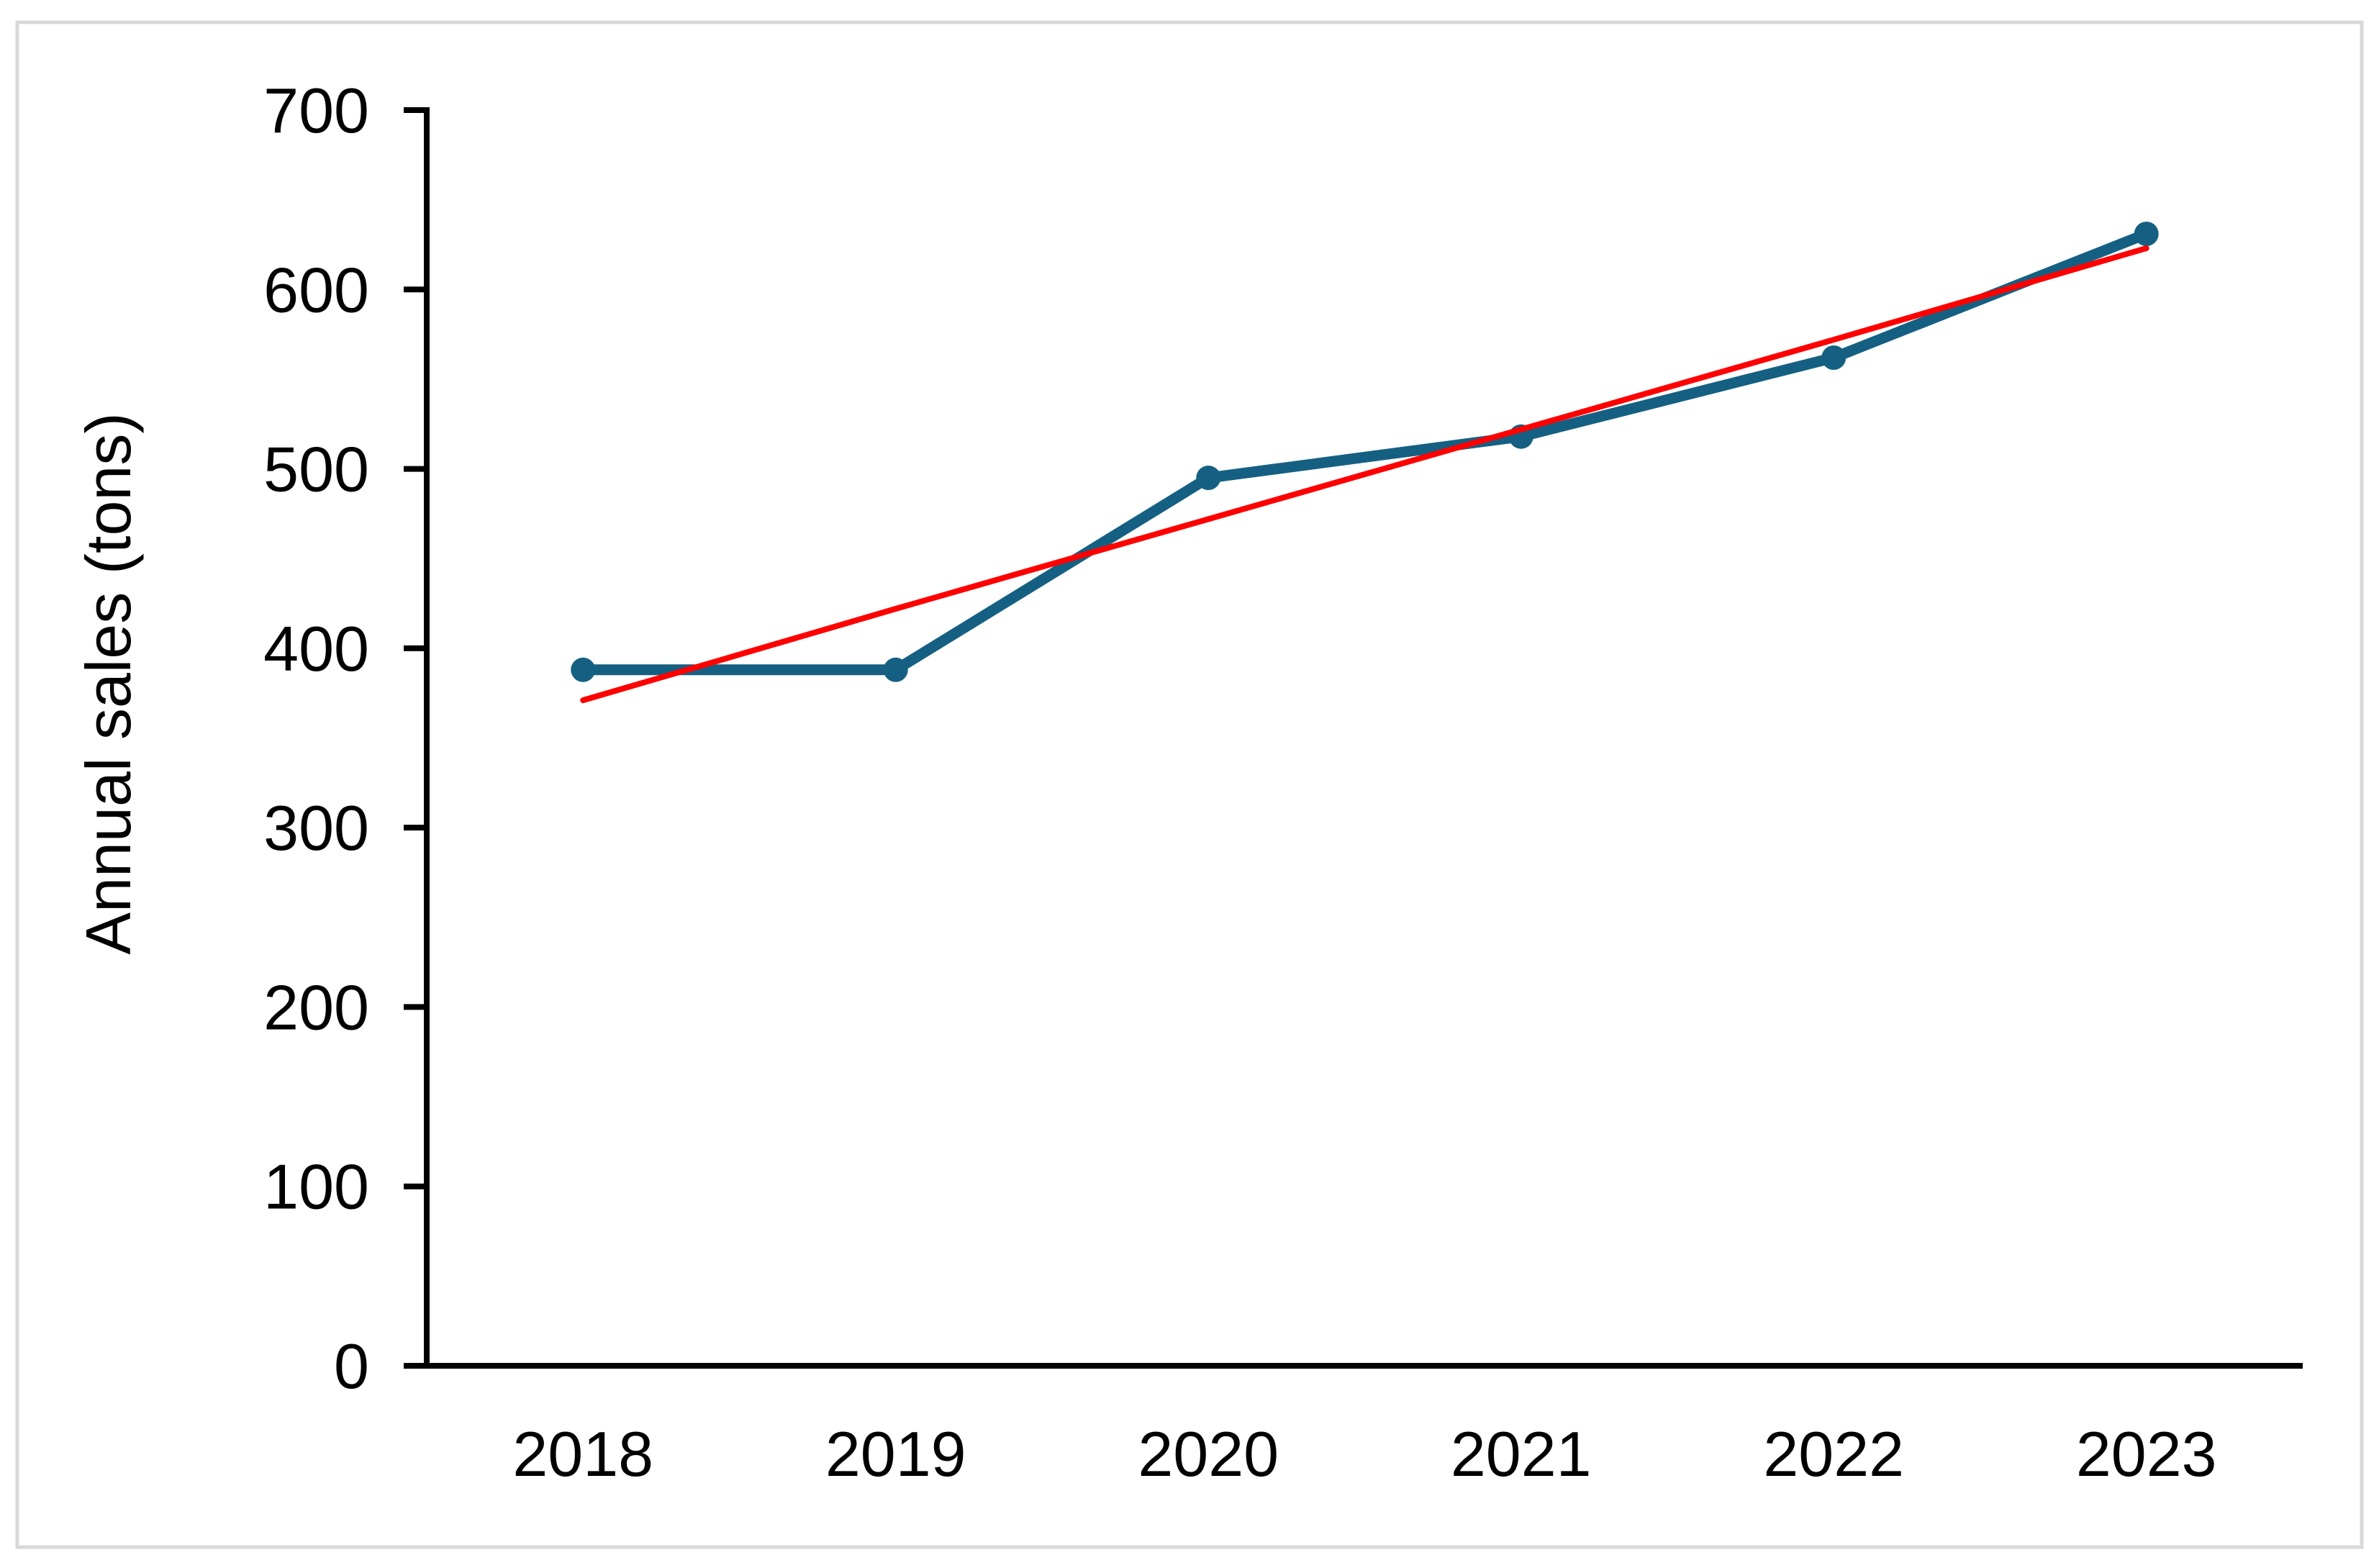 Image resolution: width=2379 pixels, height=1568 pixels. I want to click on x-tick-label: 2021, so click(1522, 1454).